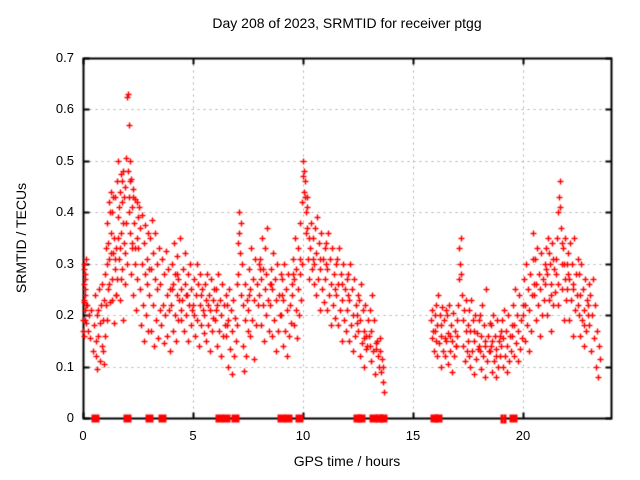 The width and height of the screenshot is (640, 480). I want to click on y-tick-label-0.4: 0.4, so click(64, 211).